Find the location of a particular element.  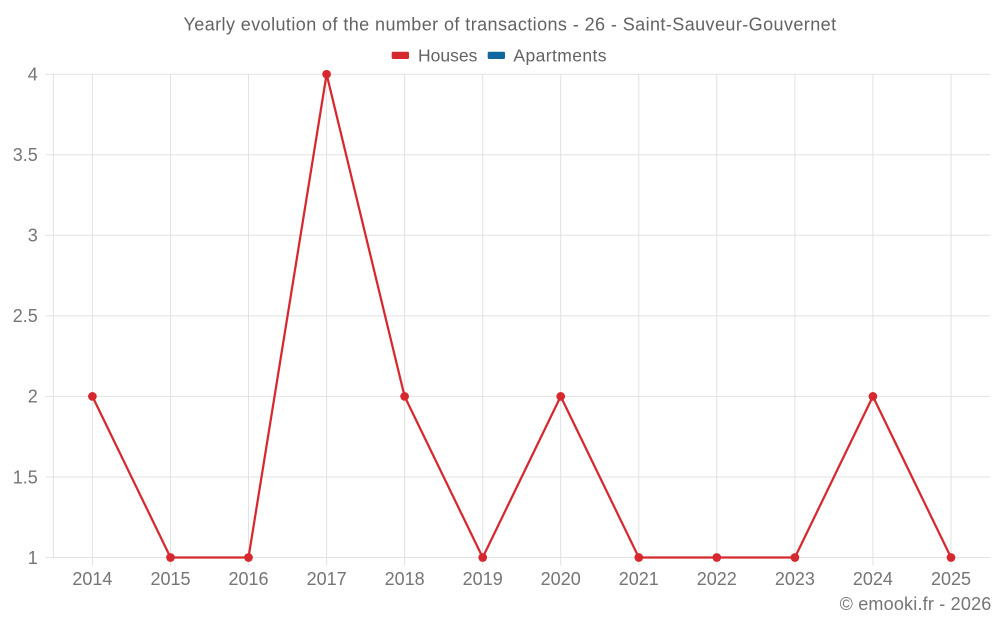

svg-text: 2014 is located at coordinates (92, 579).